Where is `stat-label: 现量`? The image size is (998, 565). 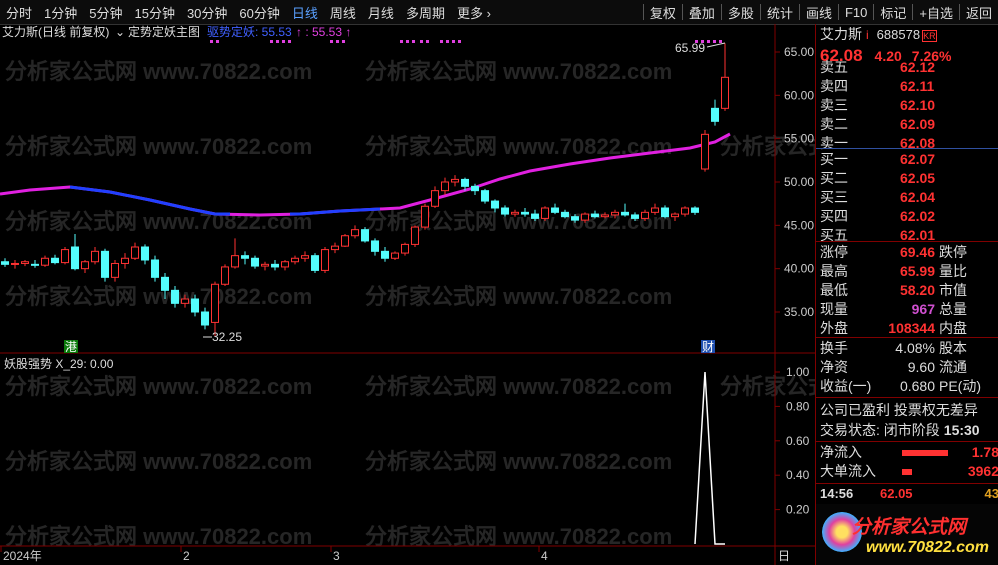 stat-label: 现量 is located at coordinates (834, 309).